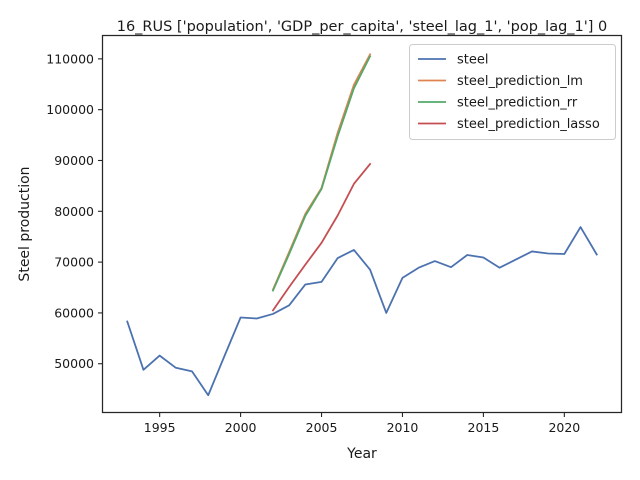 The height and width of the screenshot is (480, 640). I want to click on series-line-steel-prediction-rr, so click(321, 173).